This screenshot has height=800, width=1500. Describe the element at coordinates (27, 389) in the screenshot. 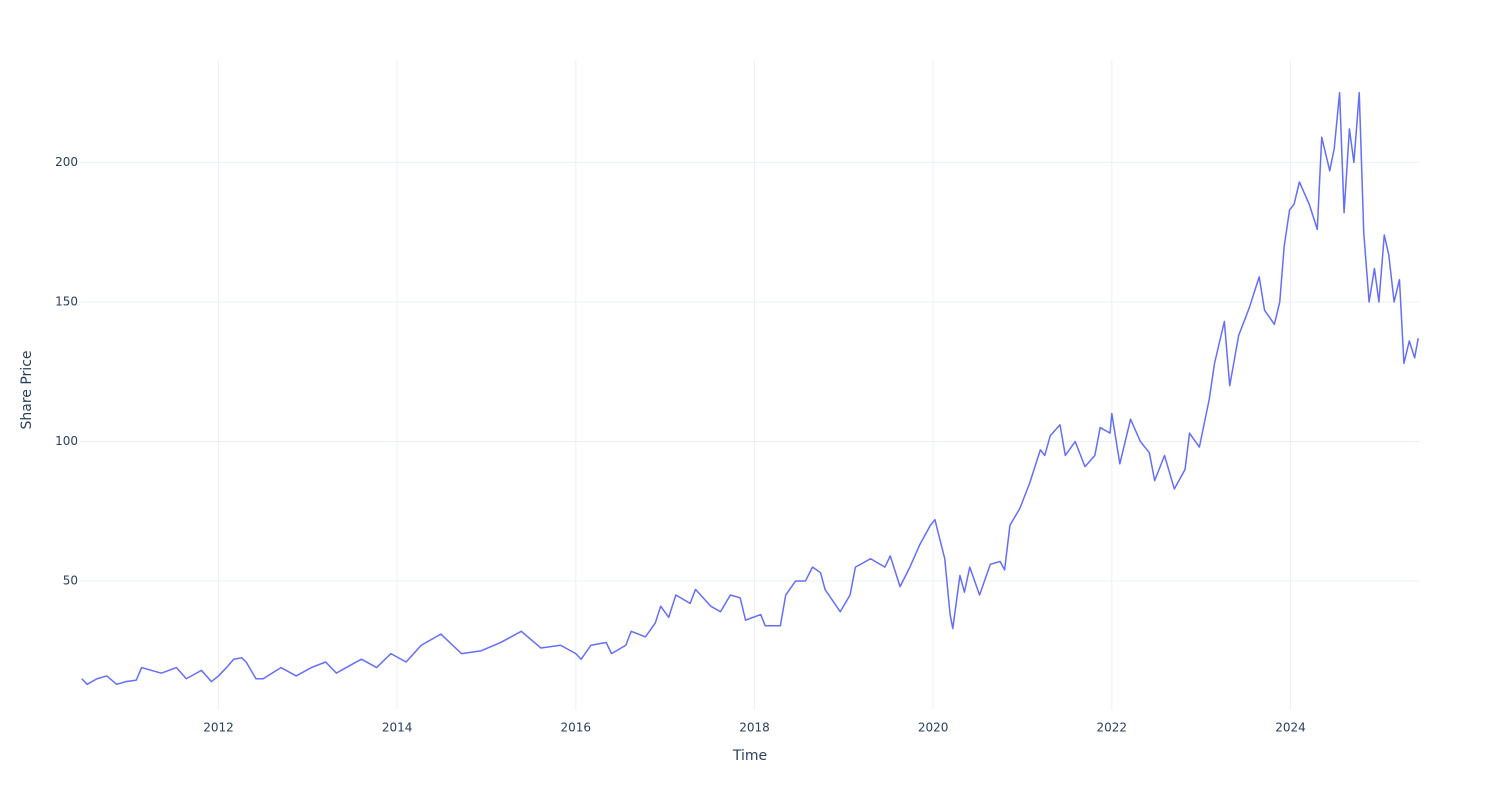

I see `y-axis-title: Share Price` at that location.